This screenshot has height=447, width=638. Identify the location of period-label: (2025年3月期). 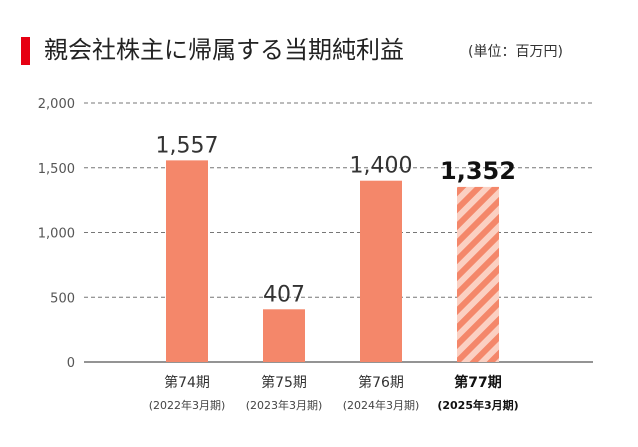
(477, 405).